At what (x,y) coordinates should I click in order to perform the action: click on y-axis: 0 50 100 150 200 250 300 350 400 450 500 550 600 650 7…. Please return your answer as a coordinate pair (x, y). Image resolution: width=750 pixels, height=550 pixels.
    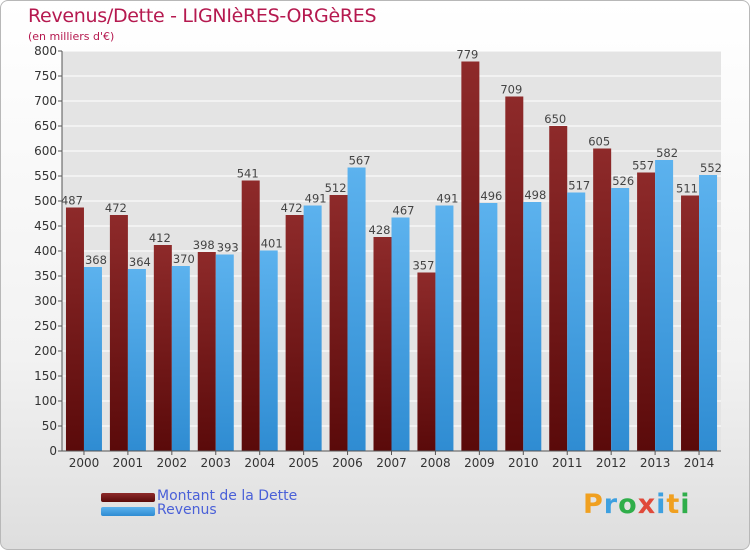
    Looking at the image, I should click on (48, 251).